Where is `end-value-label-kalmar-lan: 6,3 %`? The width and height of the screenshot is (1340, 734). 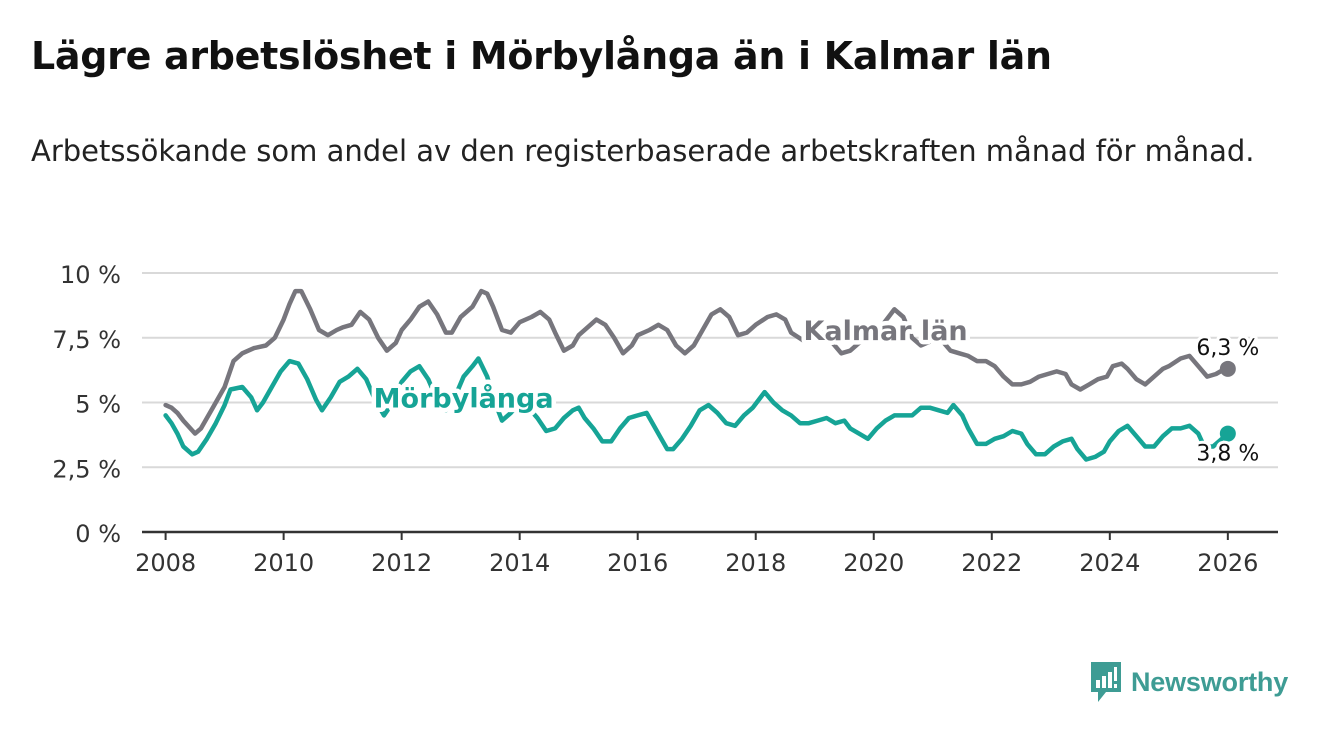 end-value-label-kalmar-lan: 6,3 % is located at coordinates (1227, 348).